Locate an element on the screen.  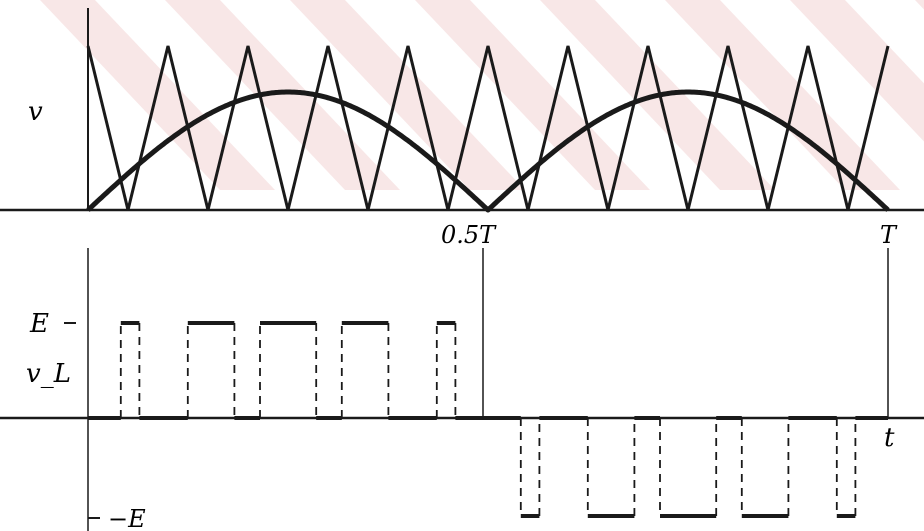
bottom-x-label: t is located at coordinates (889, 438).